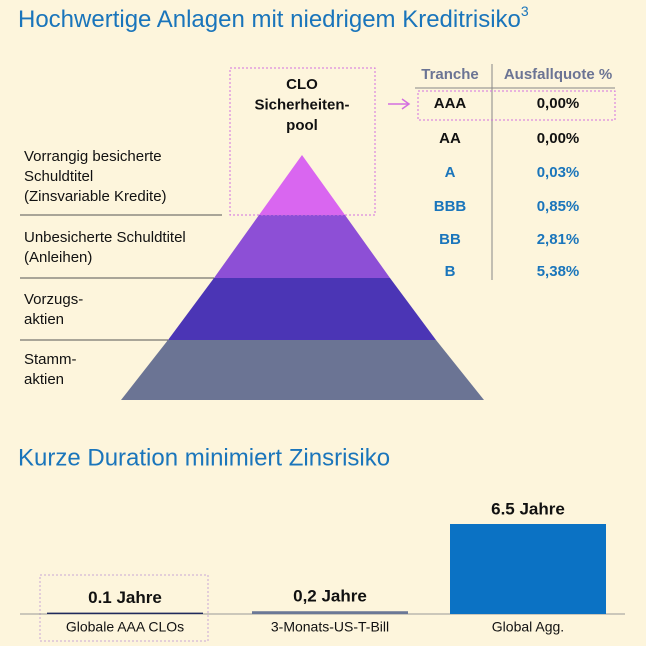 The image size is (646, 646). Describe the element at coordinates (450, 206) in the screenshot. I see `table-cell: BBB` at that location.